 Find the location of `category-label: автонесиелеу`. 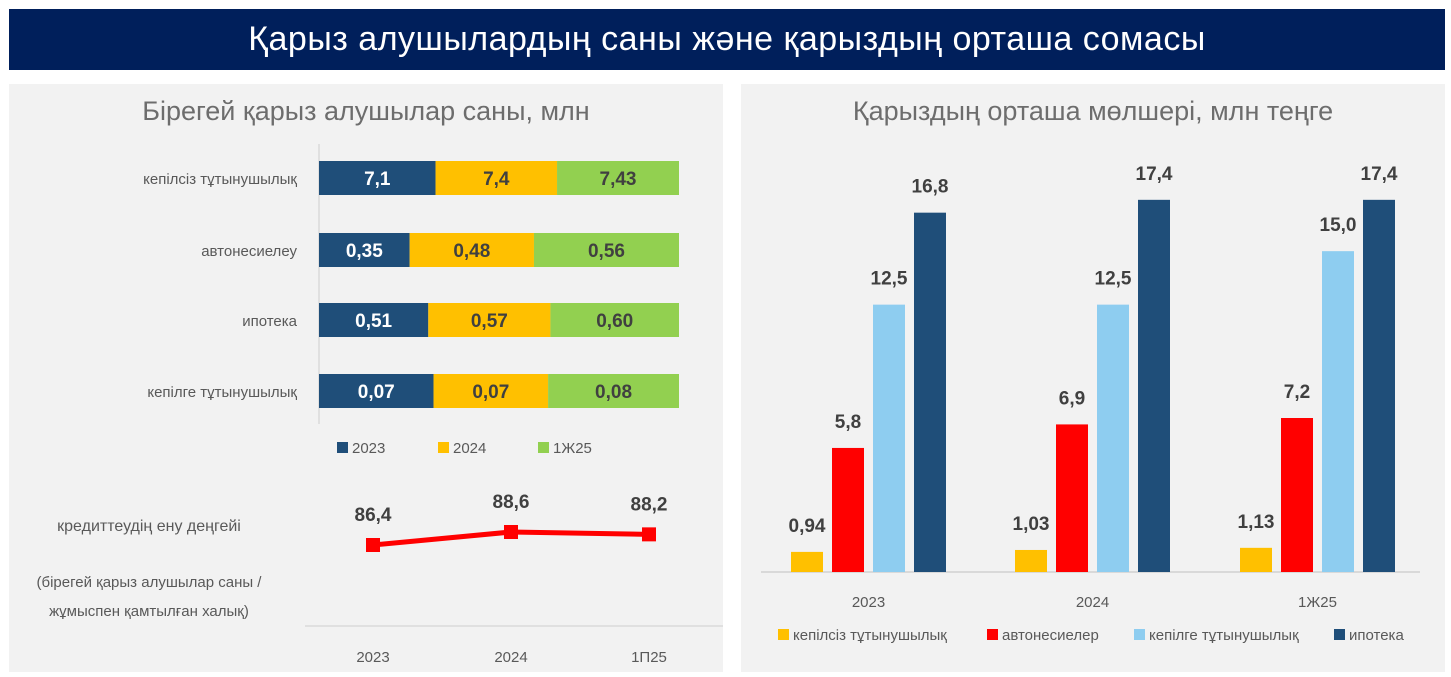

category-label: автонесиелеу is located at coordinates (249, 251).